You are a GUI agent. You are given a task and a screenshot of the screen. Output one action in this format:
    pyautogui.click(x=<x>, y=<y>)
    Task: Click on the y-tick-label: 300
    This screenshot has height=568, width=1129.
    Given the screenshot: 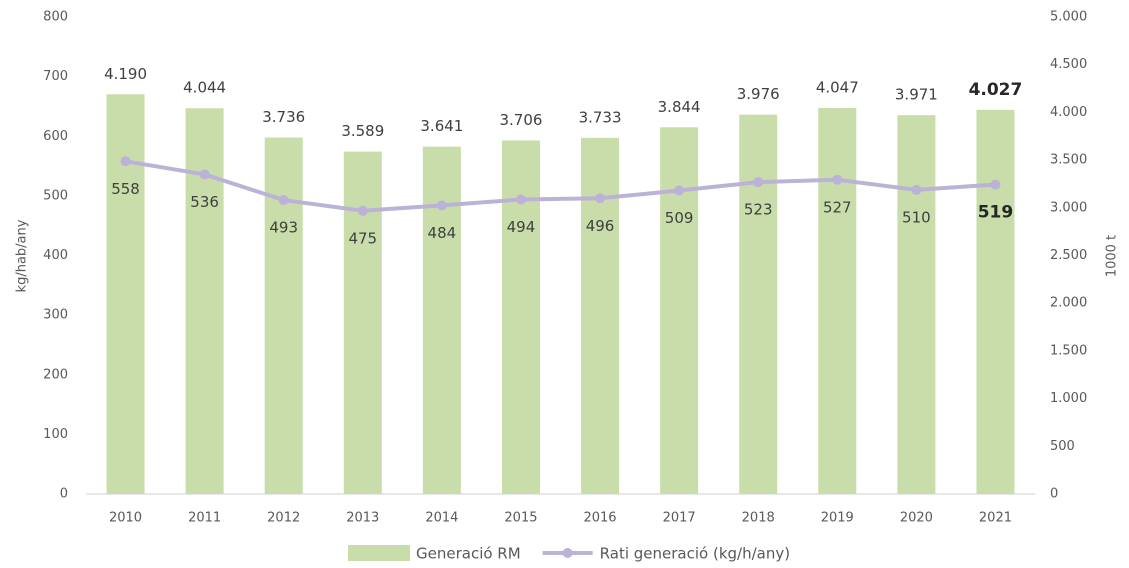 What is the action you would take?
    pyautogui.click(x=55, y=315)
    